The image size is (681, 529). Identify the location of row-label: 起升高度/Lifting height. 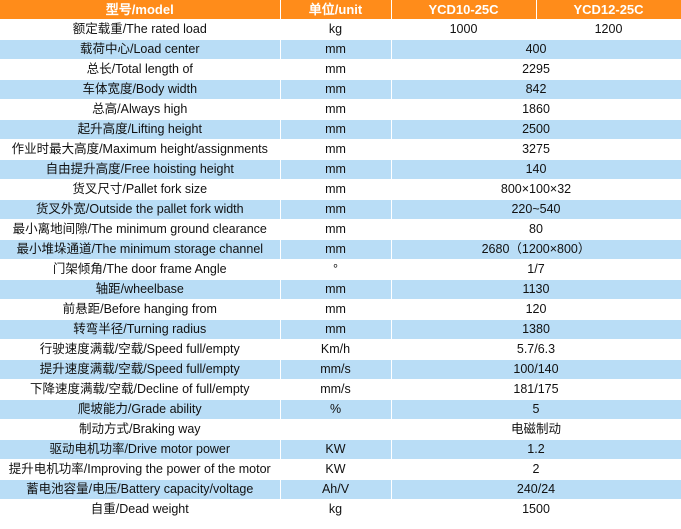
(140, 129).